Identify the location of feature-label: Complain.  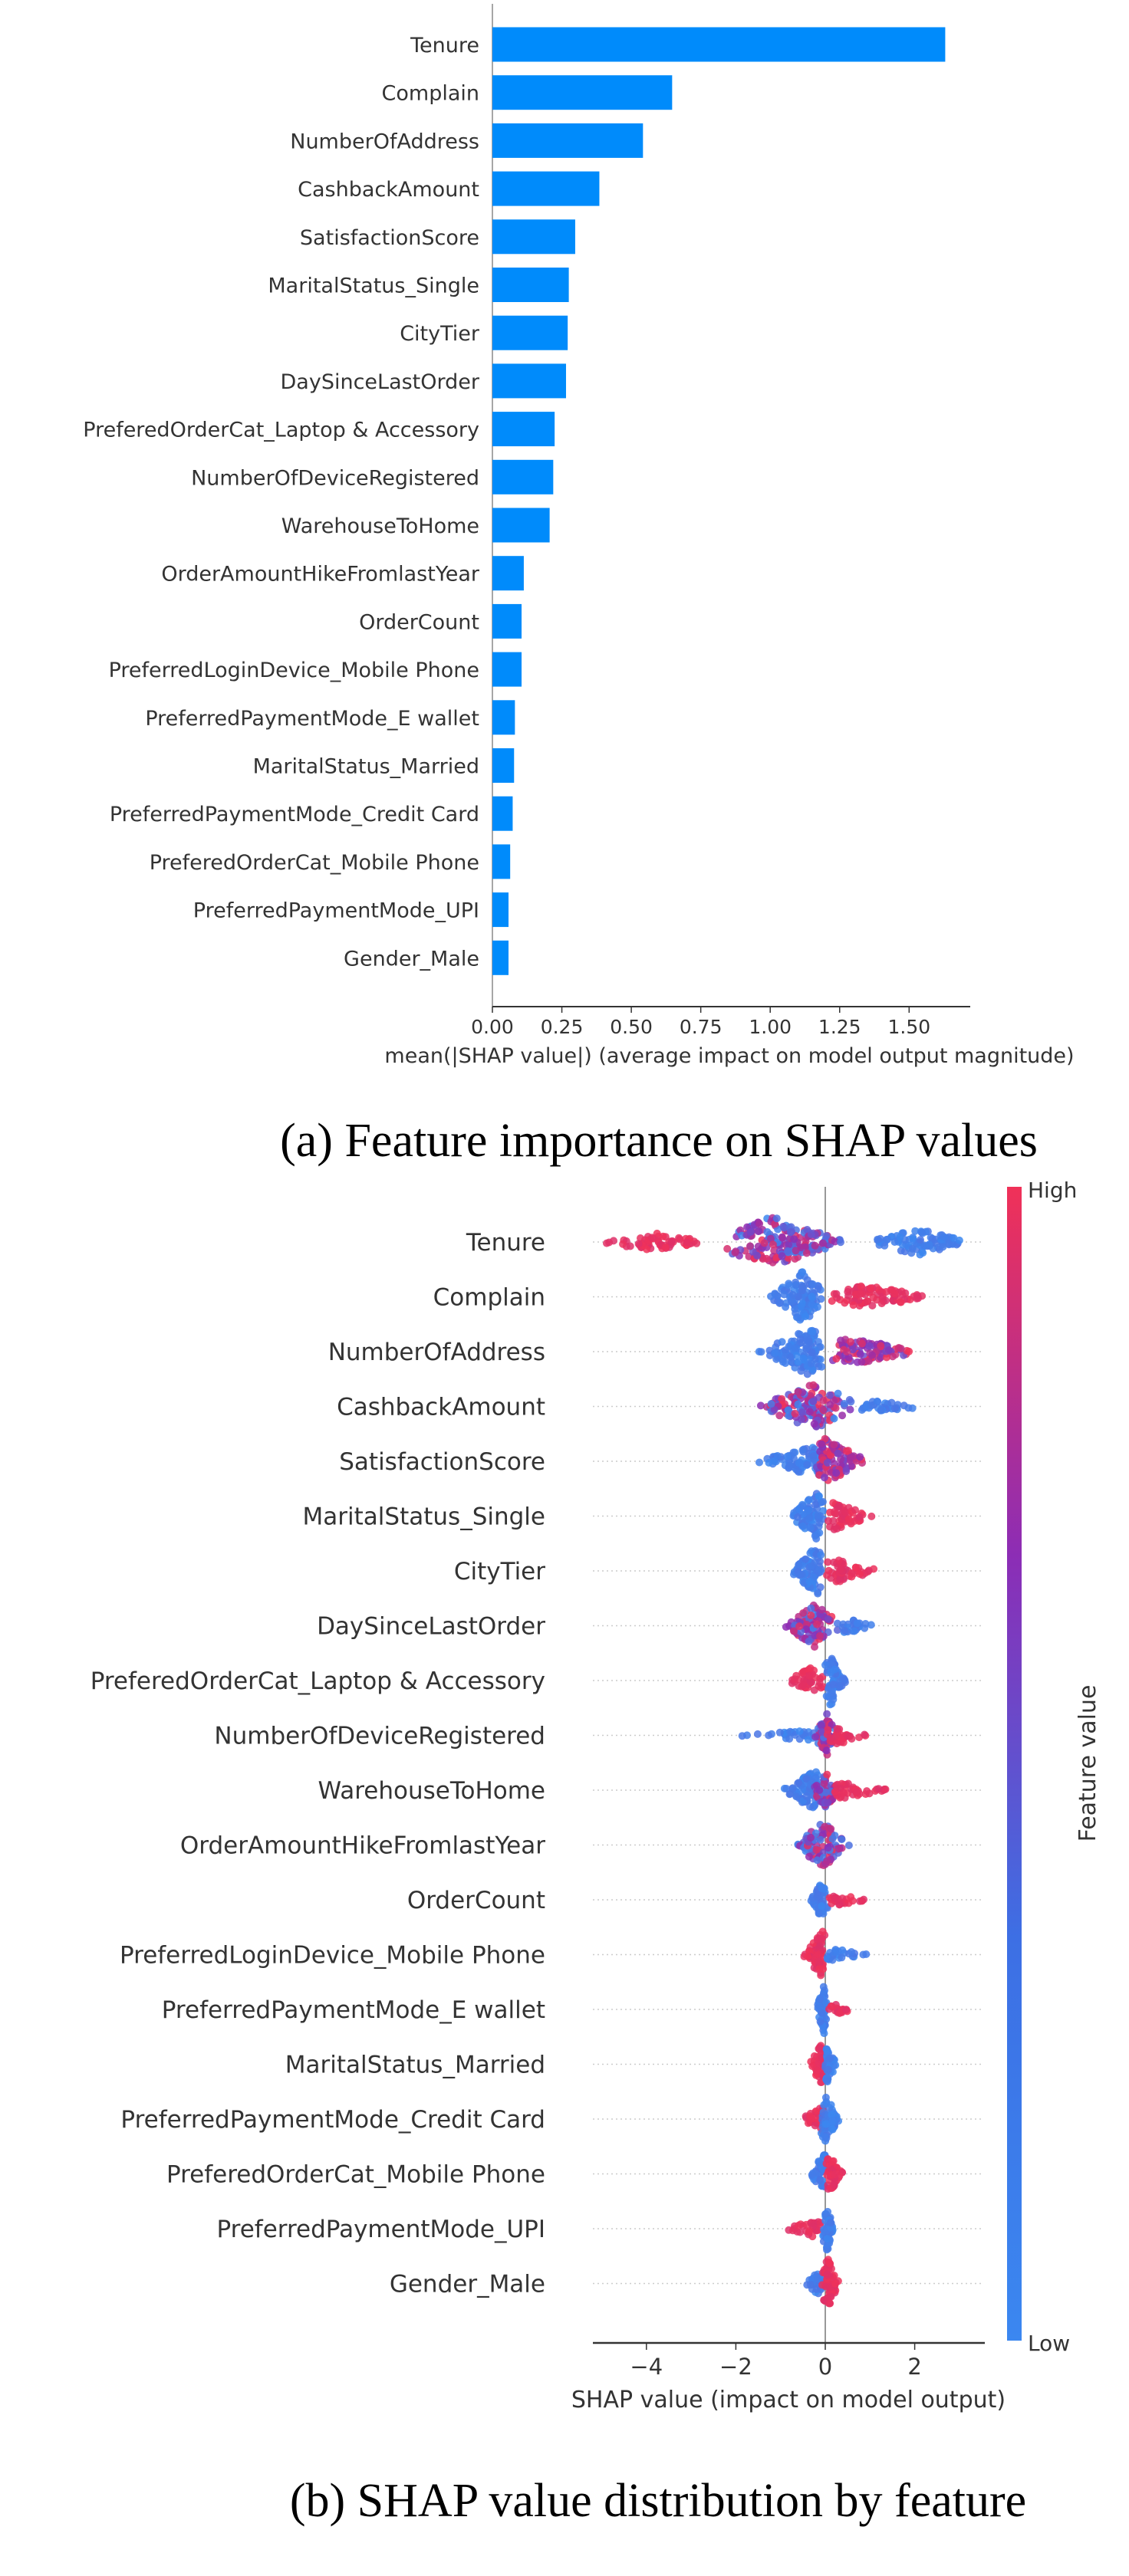
(489, 1298).